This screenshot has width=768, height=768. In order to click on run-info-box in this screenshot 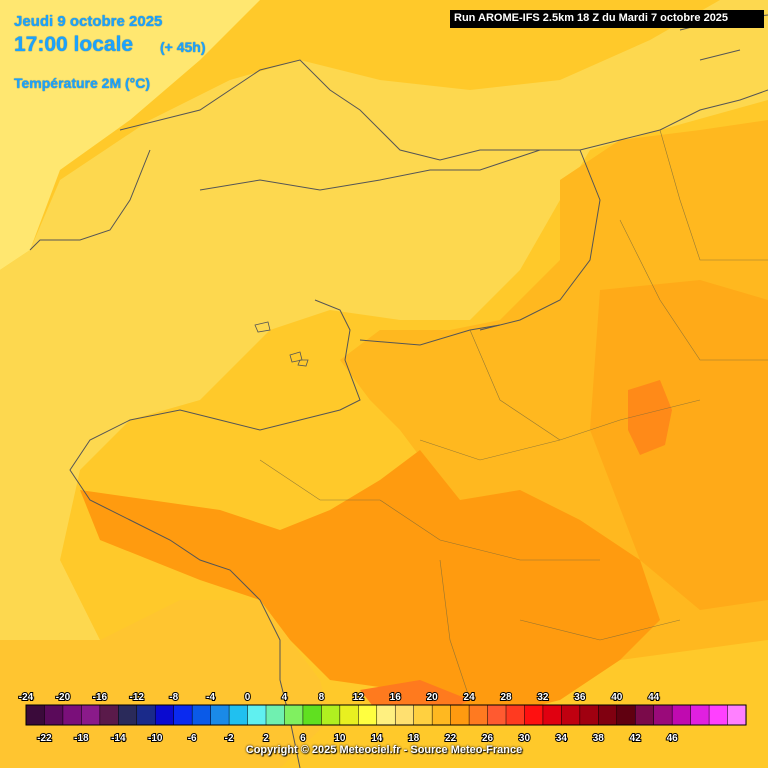, I will do `click(607, 19)`.